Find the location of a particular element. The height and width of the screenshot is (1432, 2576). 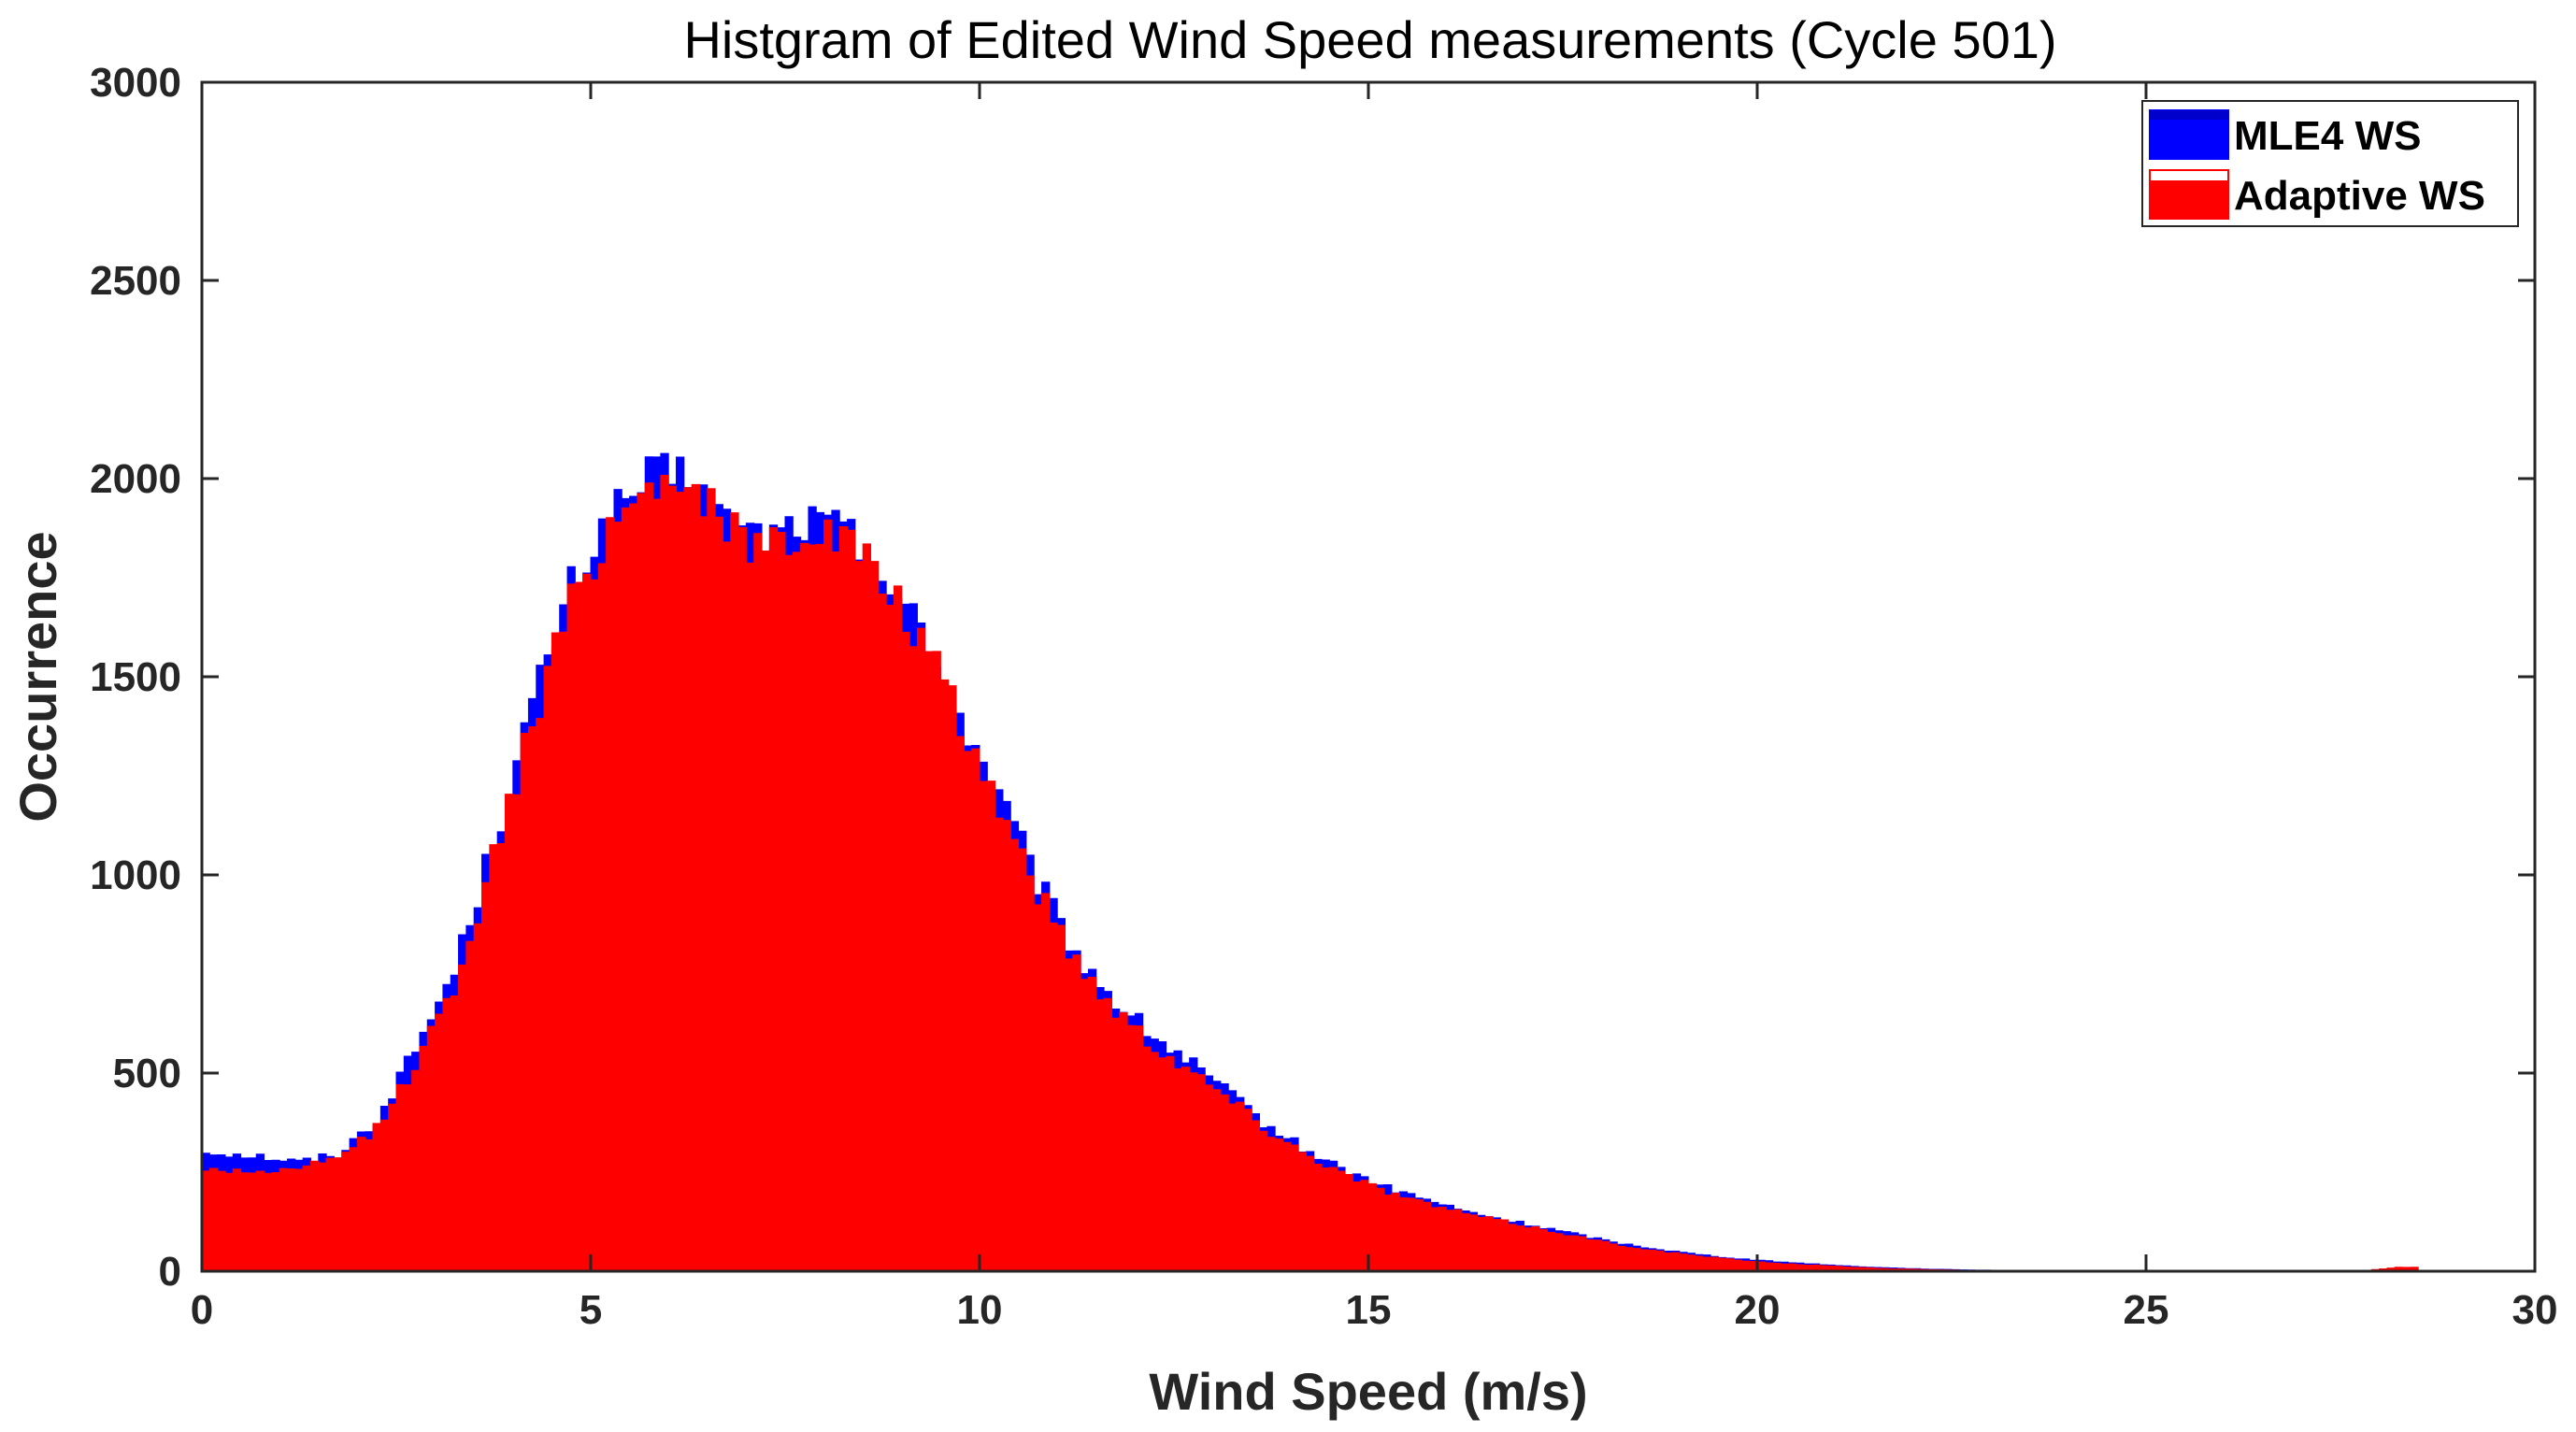

y-tick-label: 500 is located at coordinates (147, 1073).